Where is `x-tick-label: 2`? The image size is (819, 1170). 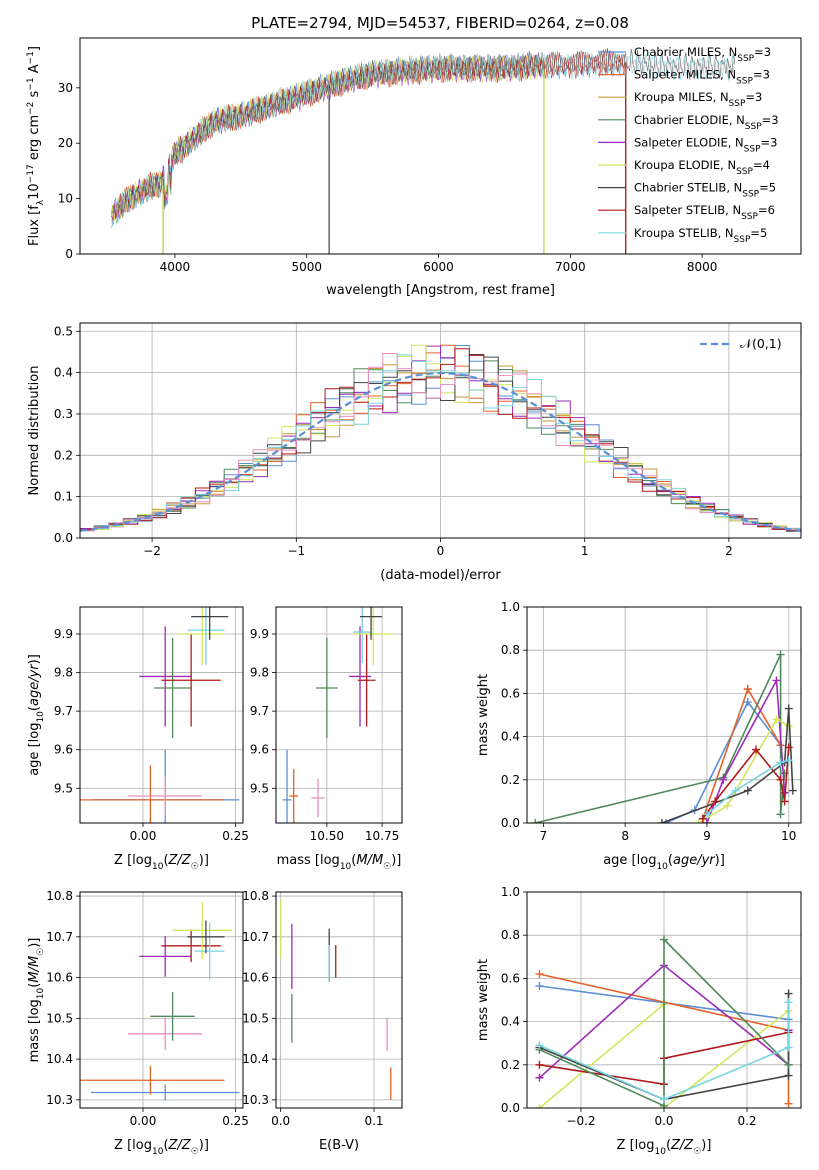 x-tick-label: 2 is located at coordinates (729, 551).